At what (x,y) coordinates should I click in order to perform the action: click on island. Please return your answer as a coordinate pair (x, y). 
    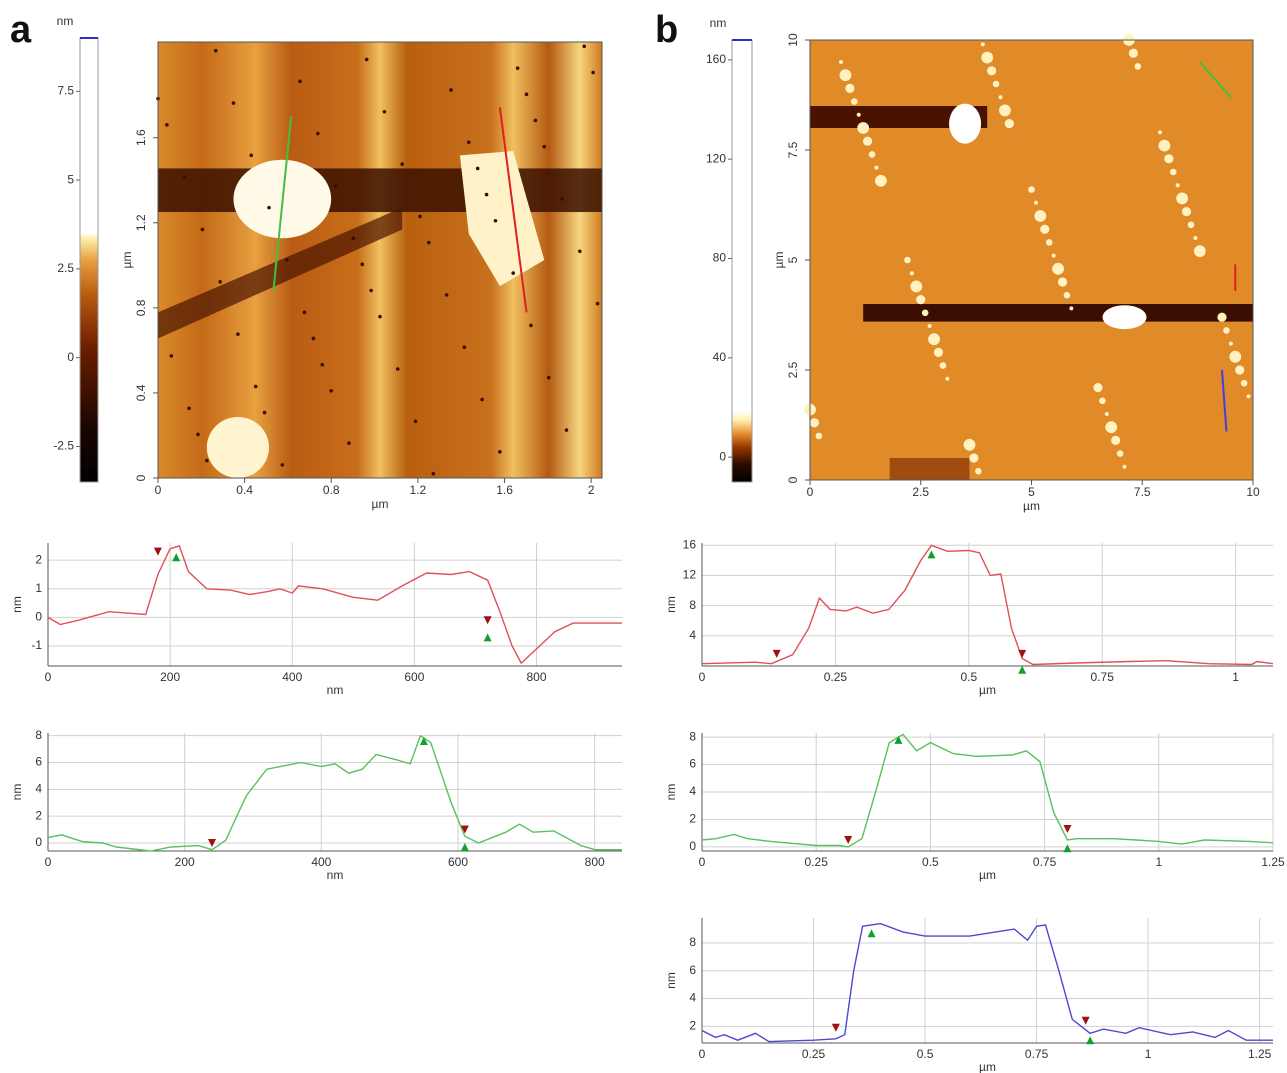
    Looking at the image, I should click on (237, 447).